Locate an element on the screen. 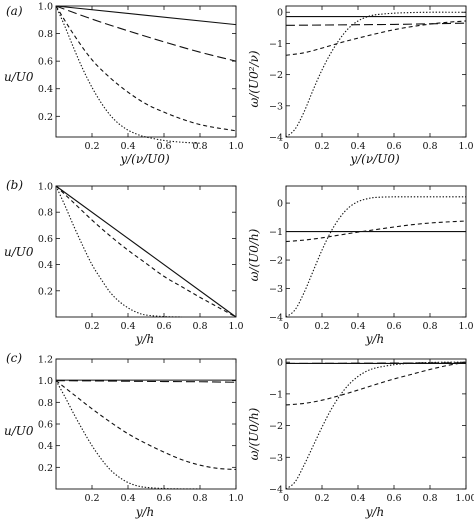 The width and height of the screenshot is (474, 521). a-right-xlabel: y/(ν/U0) is located at coordinates (374, 159).